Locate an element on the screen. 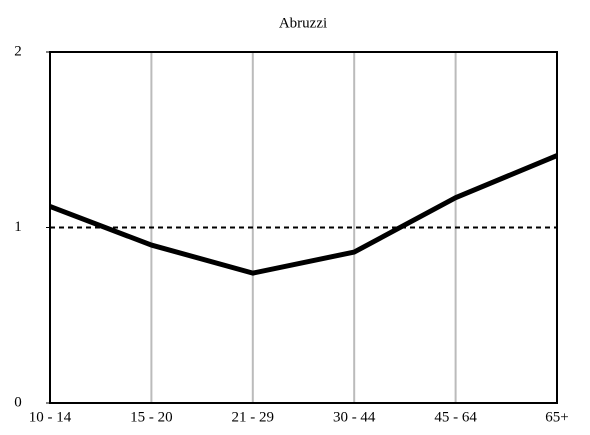 The image size is (590, 435). y-tick-label: 0 is located at coordinates (18, 402).